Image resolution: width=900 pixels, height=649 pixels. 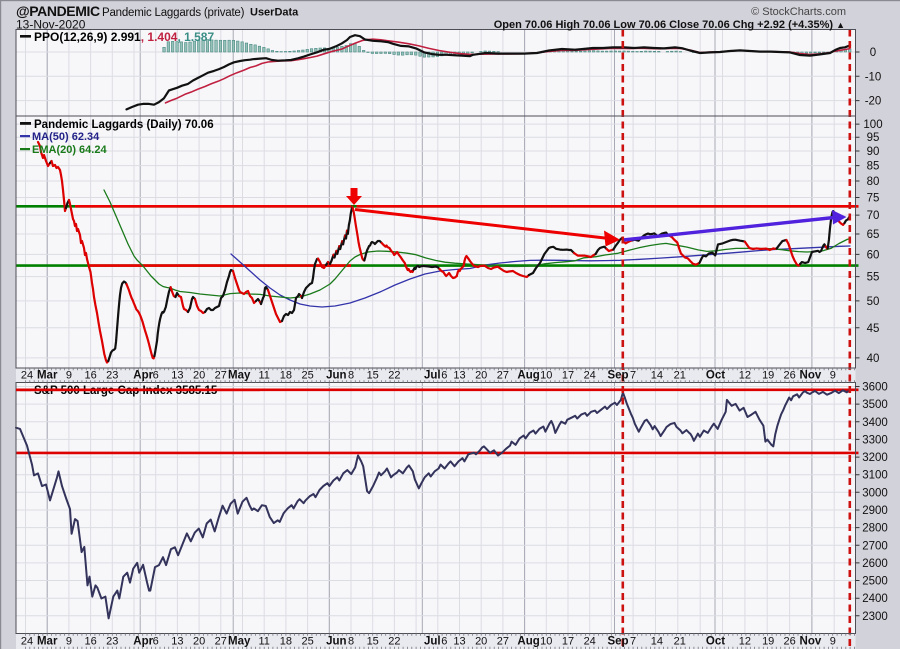 What do you see at coordinates (432, 642) in the screenshot?
I see `svg-text: Jul` at bounding box center [432, 642].